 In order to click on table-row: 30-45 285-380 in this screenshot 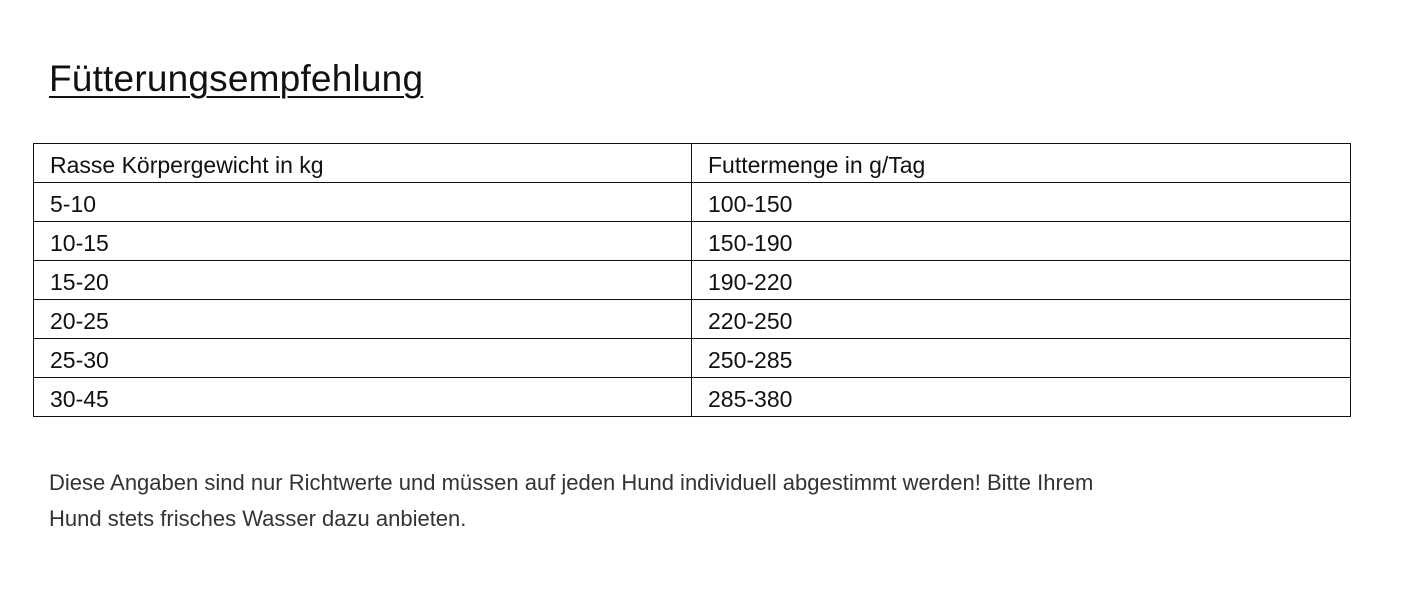, I will do `click(692, 397)`.